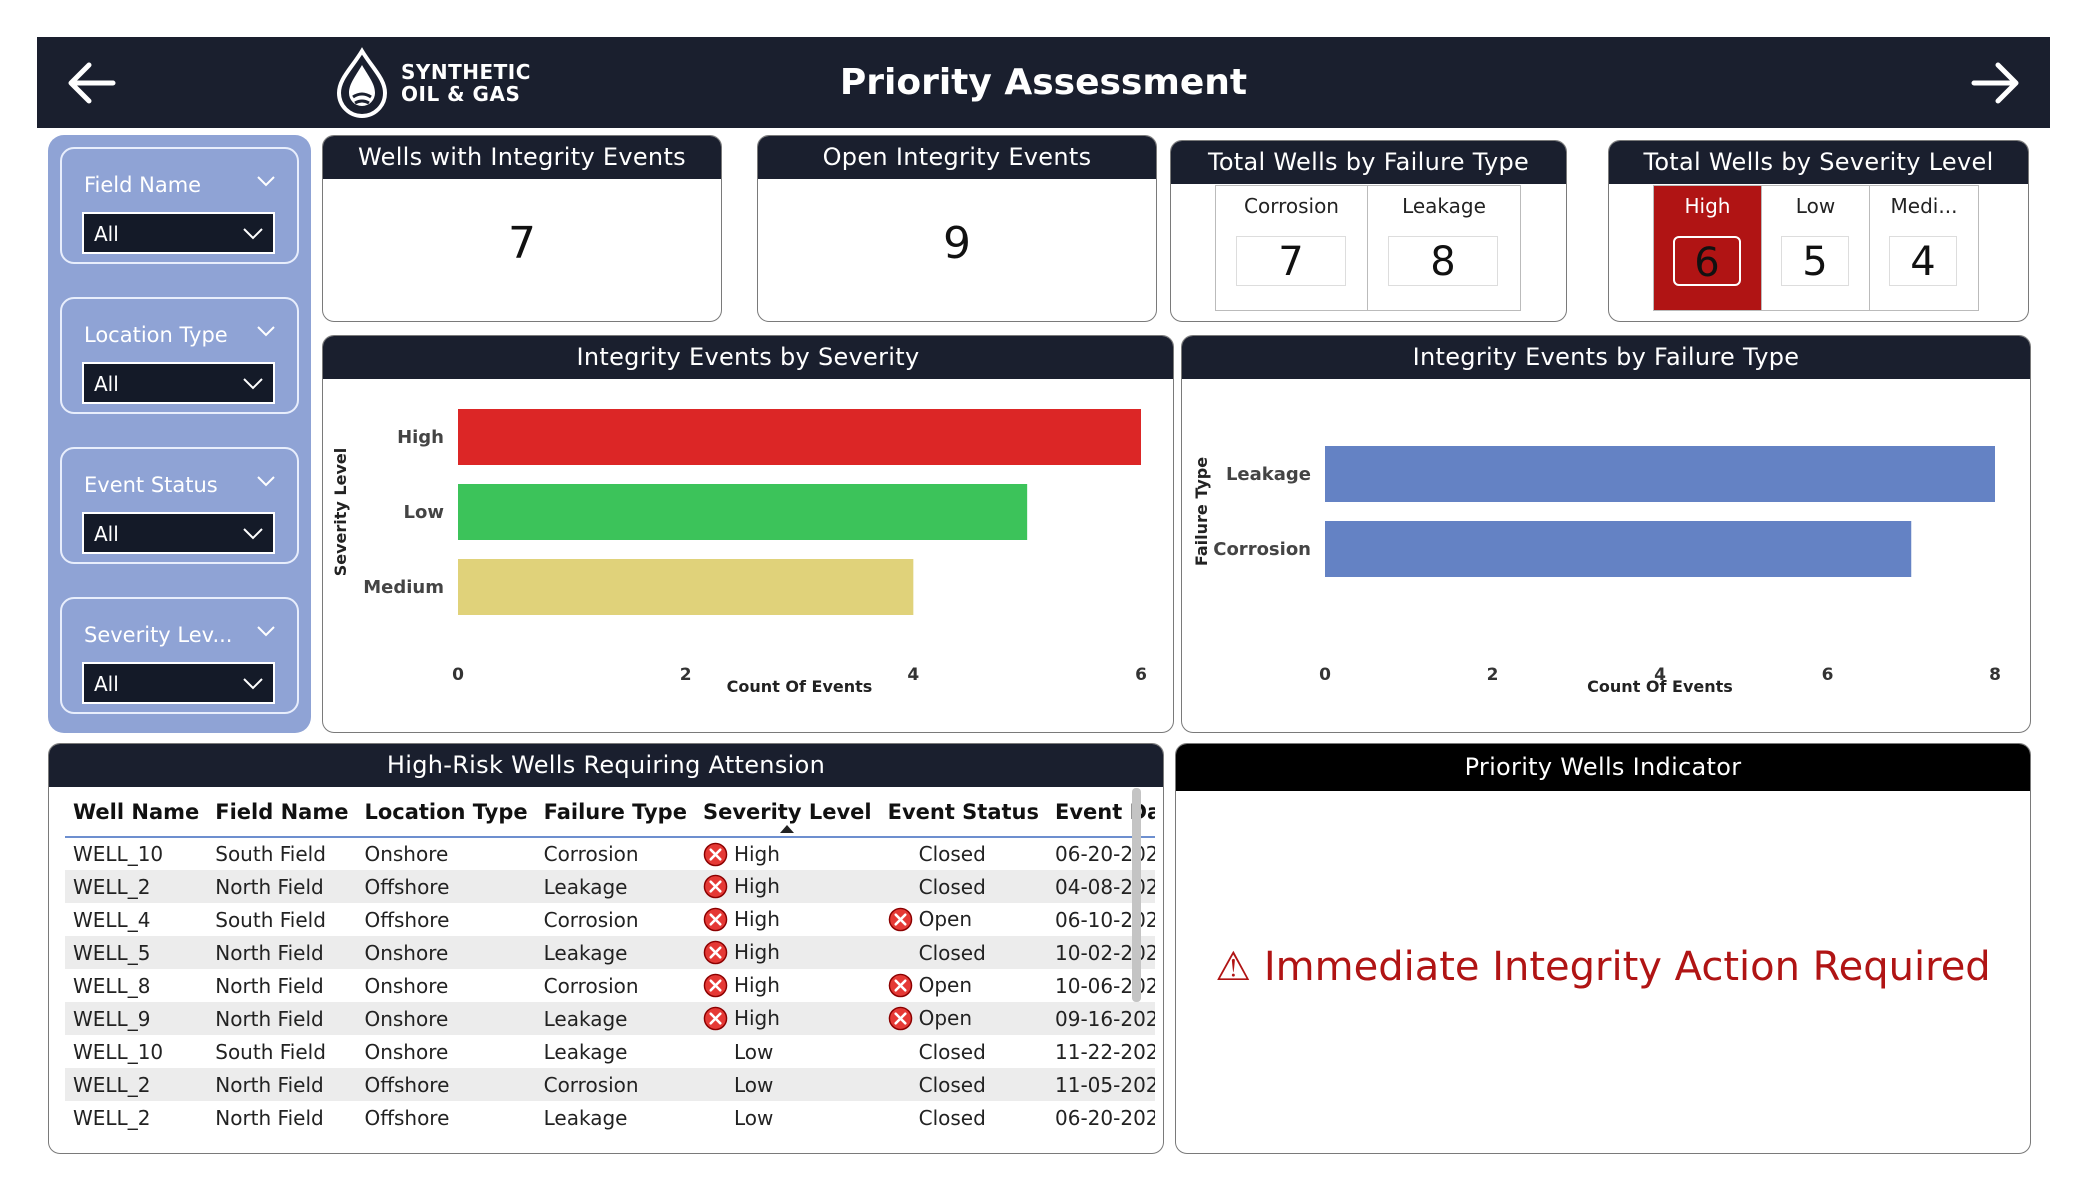 Image resolution: width=2075 pixels, height=1200 pixels. I want to click on cell-value: 8, so click(1443, 261).